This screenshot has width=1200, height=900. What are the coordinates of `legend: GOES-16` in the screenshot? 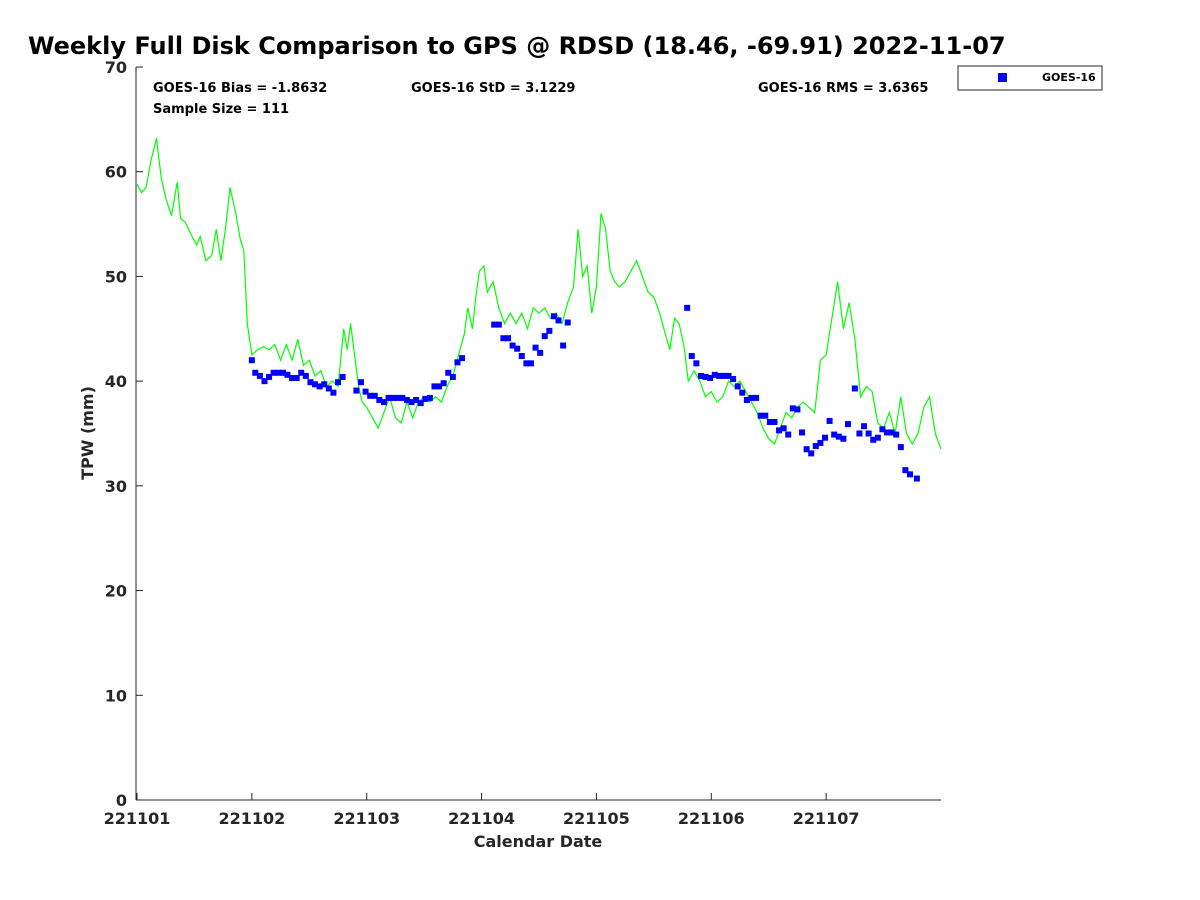 It's located at (1030, 78).